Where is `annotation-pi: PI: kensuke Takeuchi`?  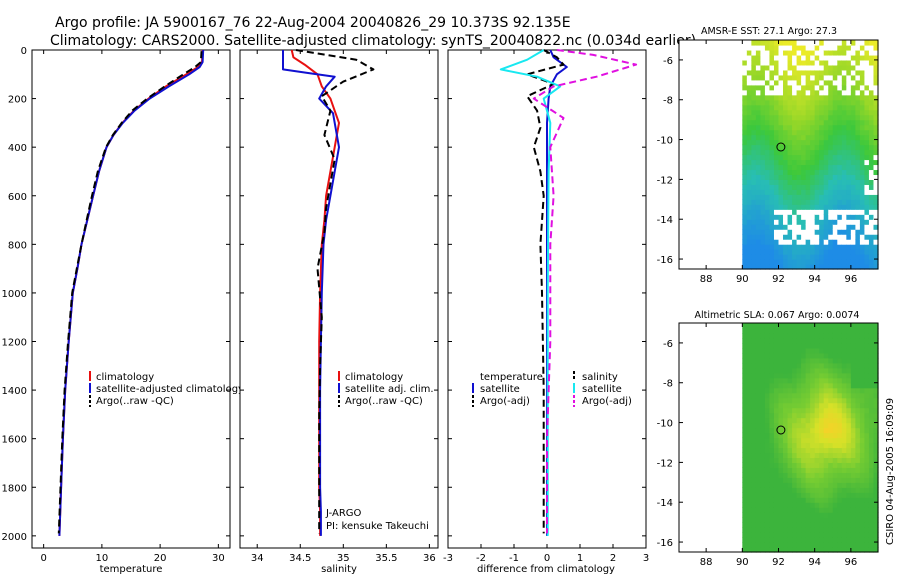 annotation-pi: PI: kensuke Takeuchi is located at coordinates (377, 526).